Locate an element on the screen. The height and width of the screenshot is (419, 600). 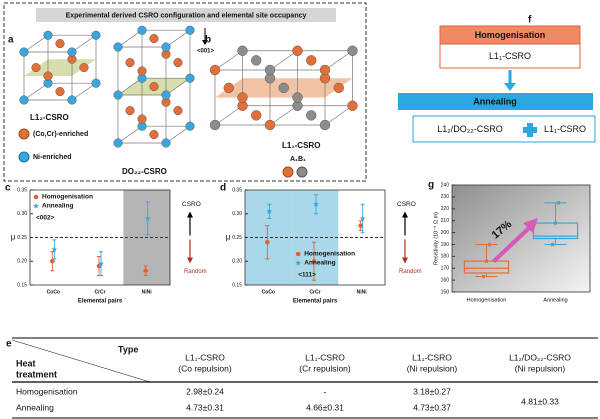
header: Heat is located at coordinates (26, 363).